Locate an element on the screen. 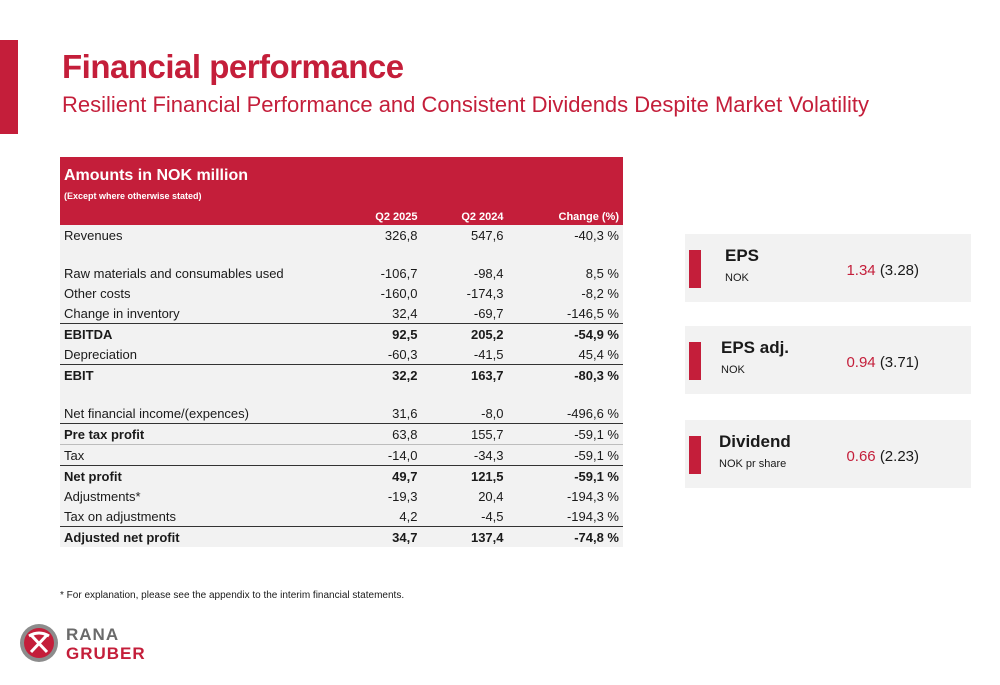  kpi-card-dividend: Dividend NOK pr share 0.66 (2.23) is located at coordinates (828, 454).